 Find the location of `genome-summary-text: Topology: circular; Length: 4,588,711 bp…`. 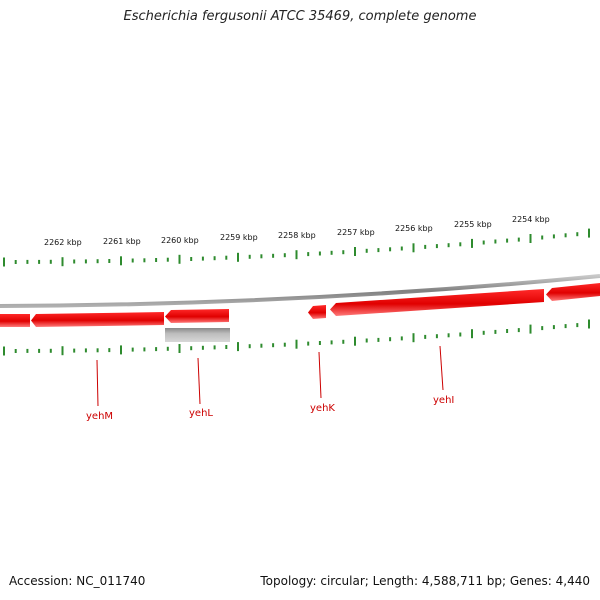

genome-summary-text: Topology: circular; Length: 4,588,711 bp… is located at coordinates (425, 581).